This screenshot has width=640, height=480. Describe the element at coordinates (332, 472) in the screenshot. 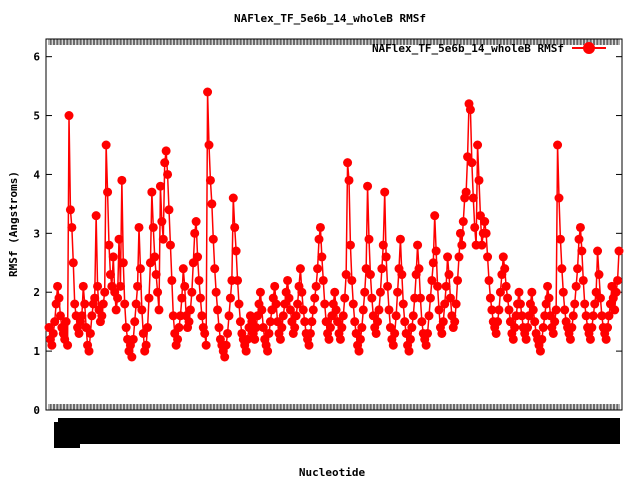

I see `x-axis-label: Nucleotide` at that location.